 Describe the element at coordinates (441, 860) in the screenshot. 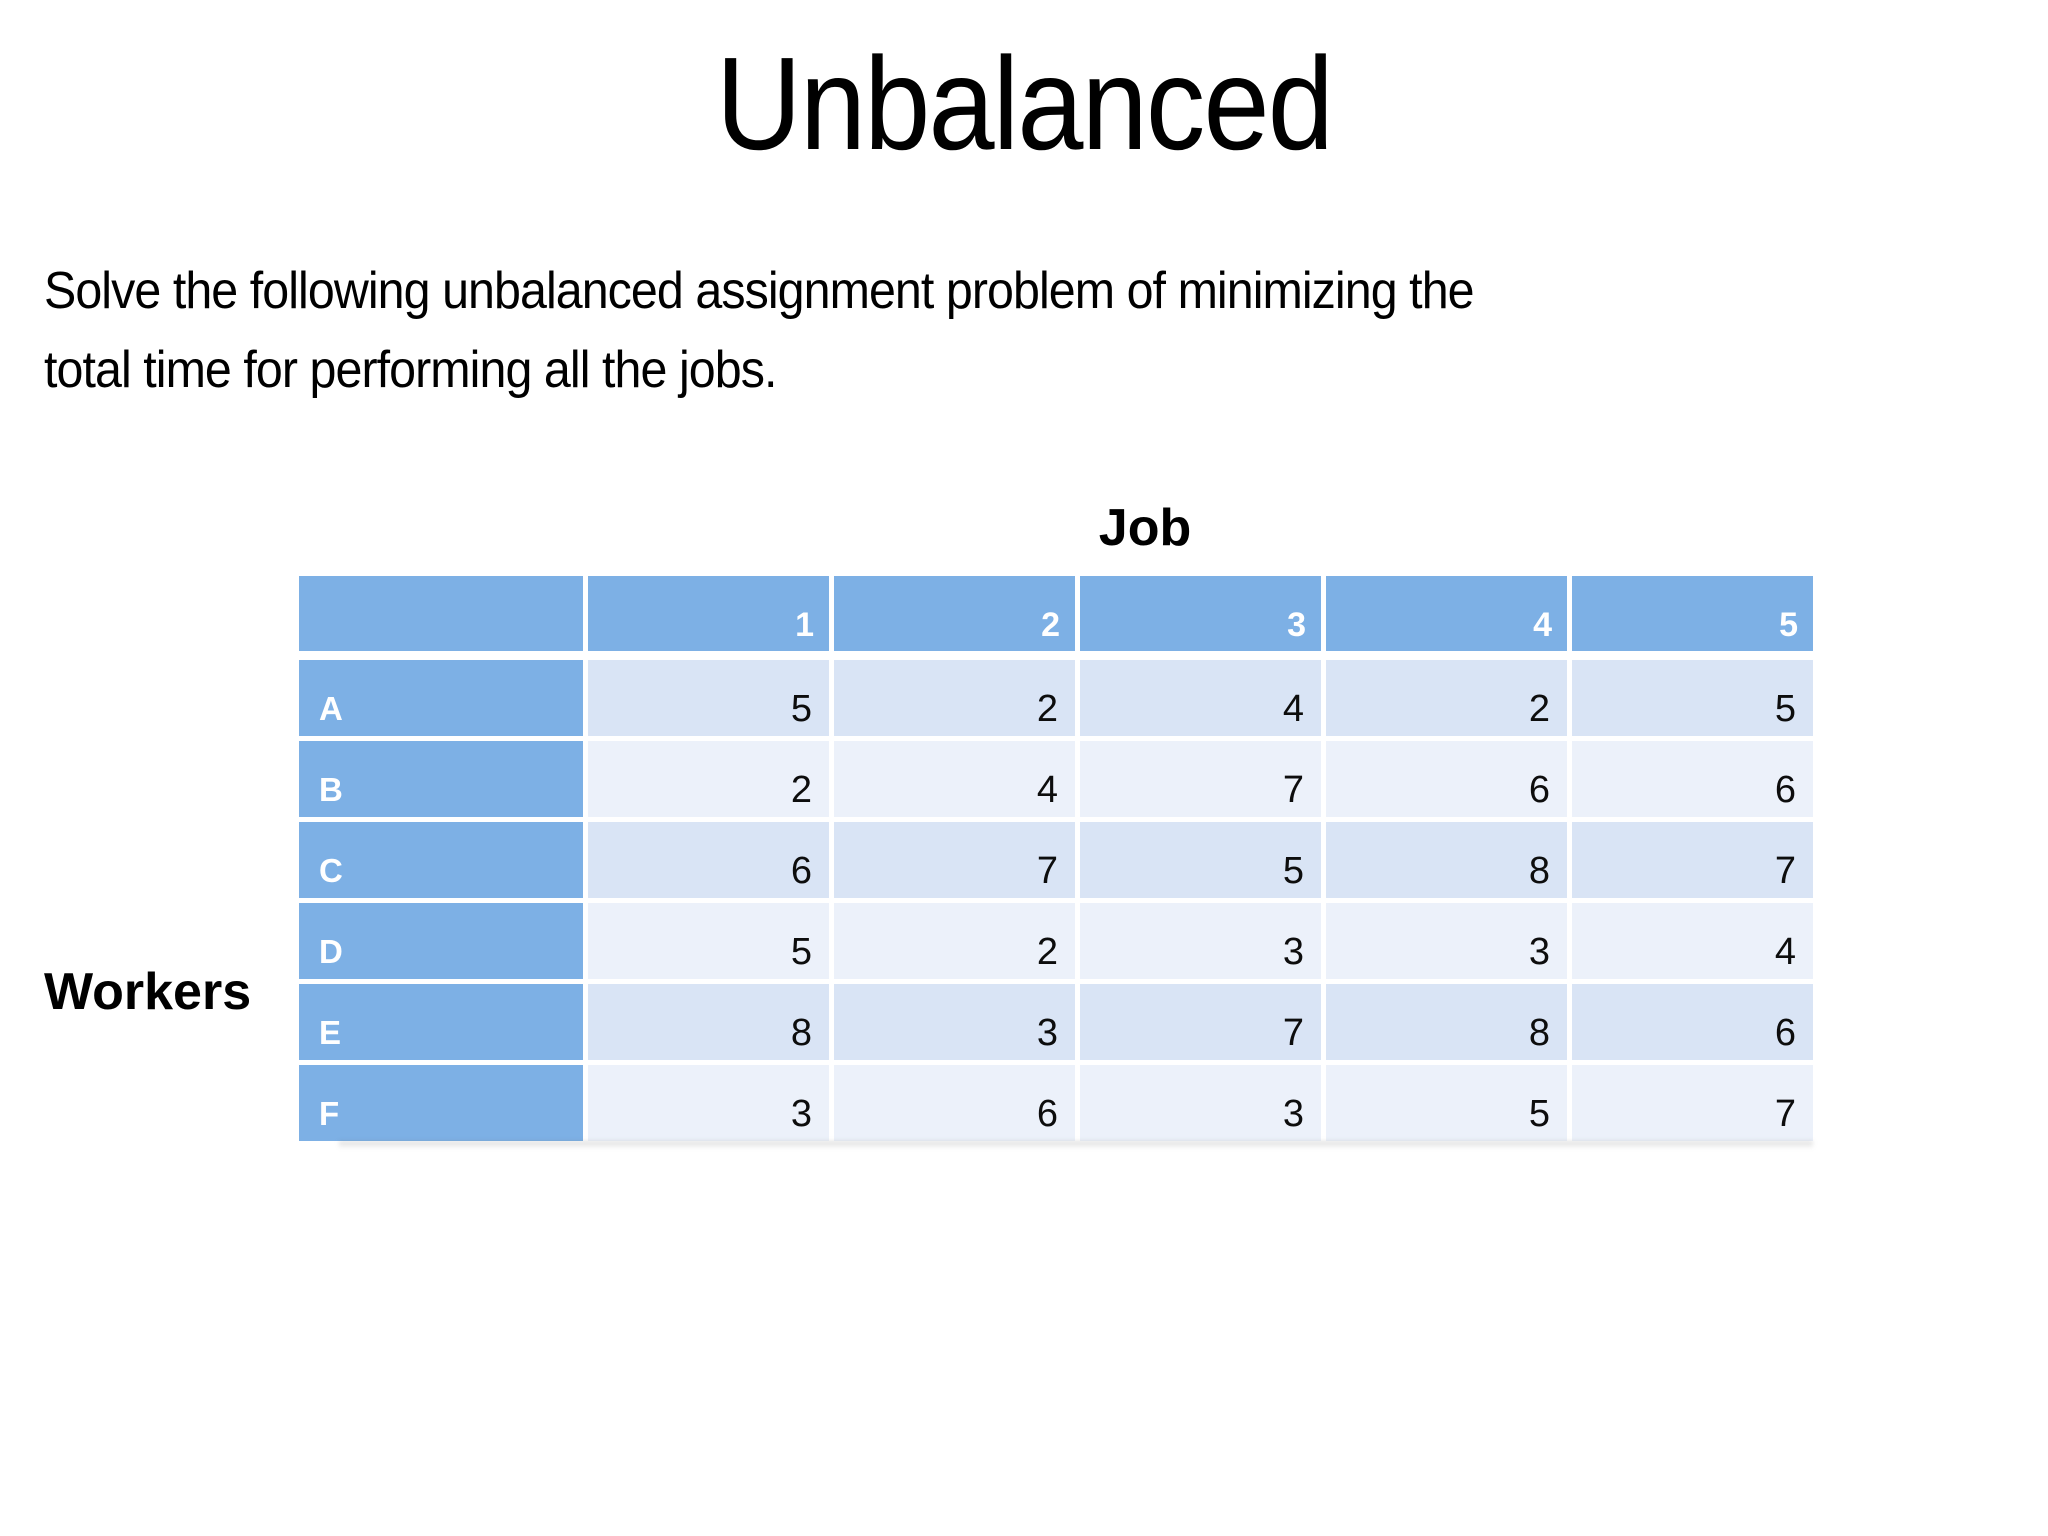

I see `row-label-C: C` at that location.